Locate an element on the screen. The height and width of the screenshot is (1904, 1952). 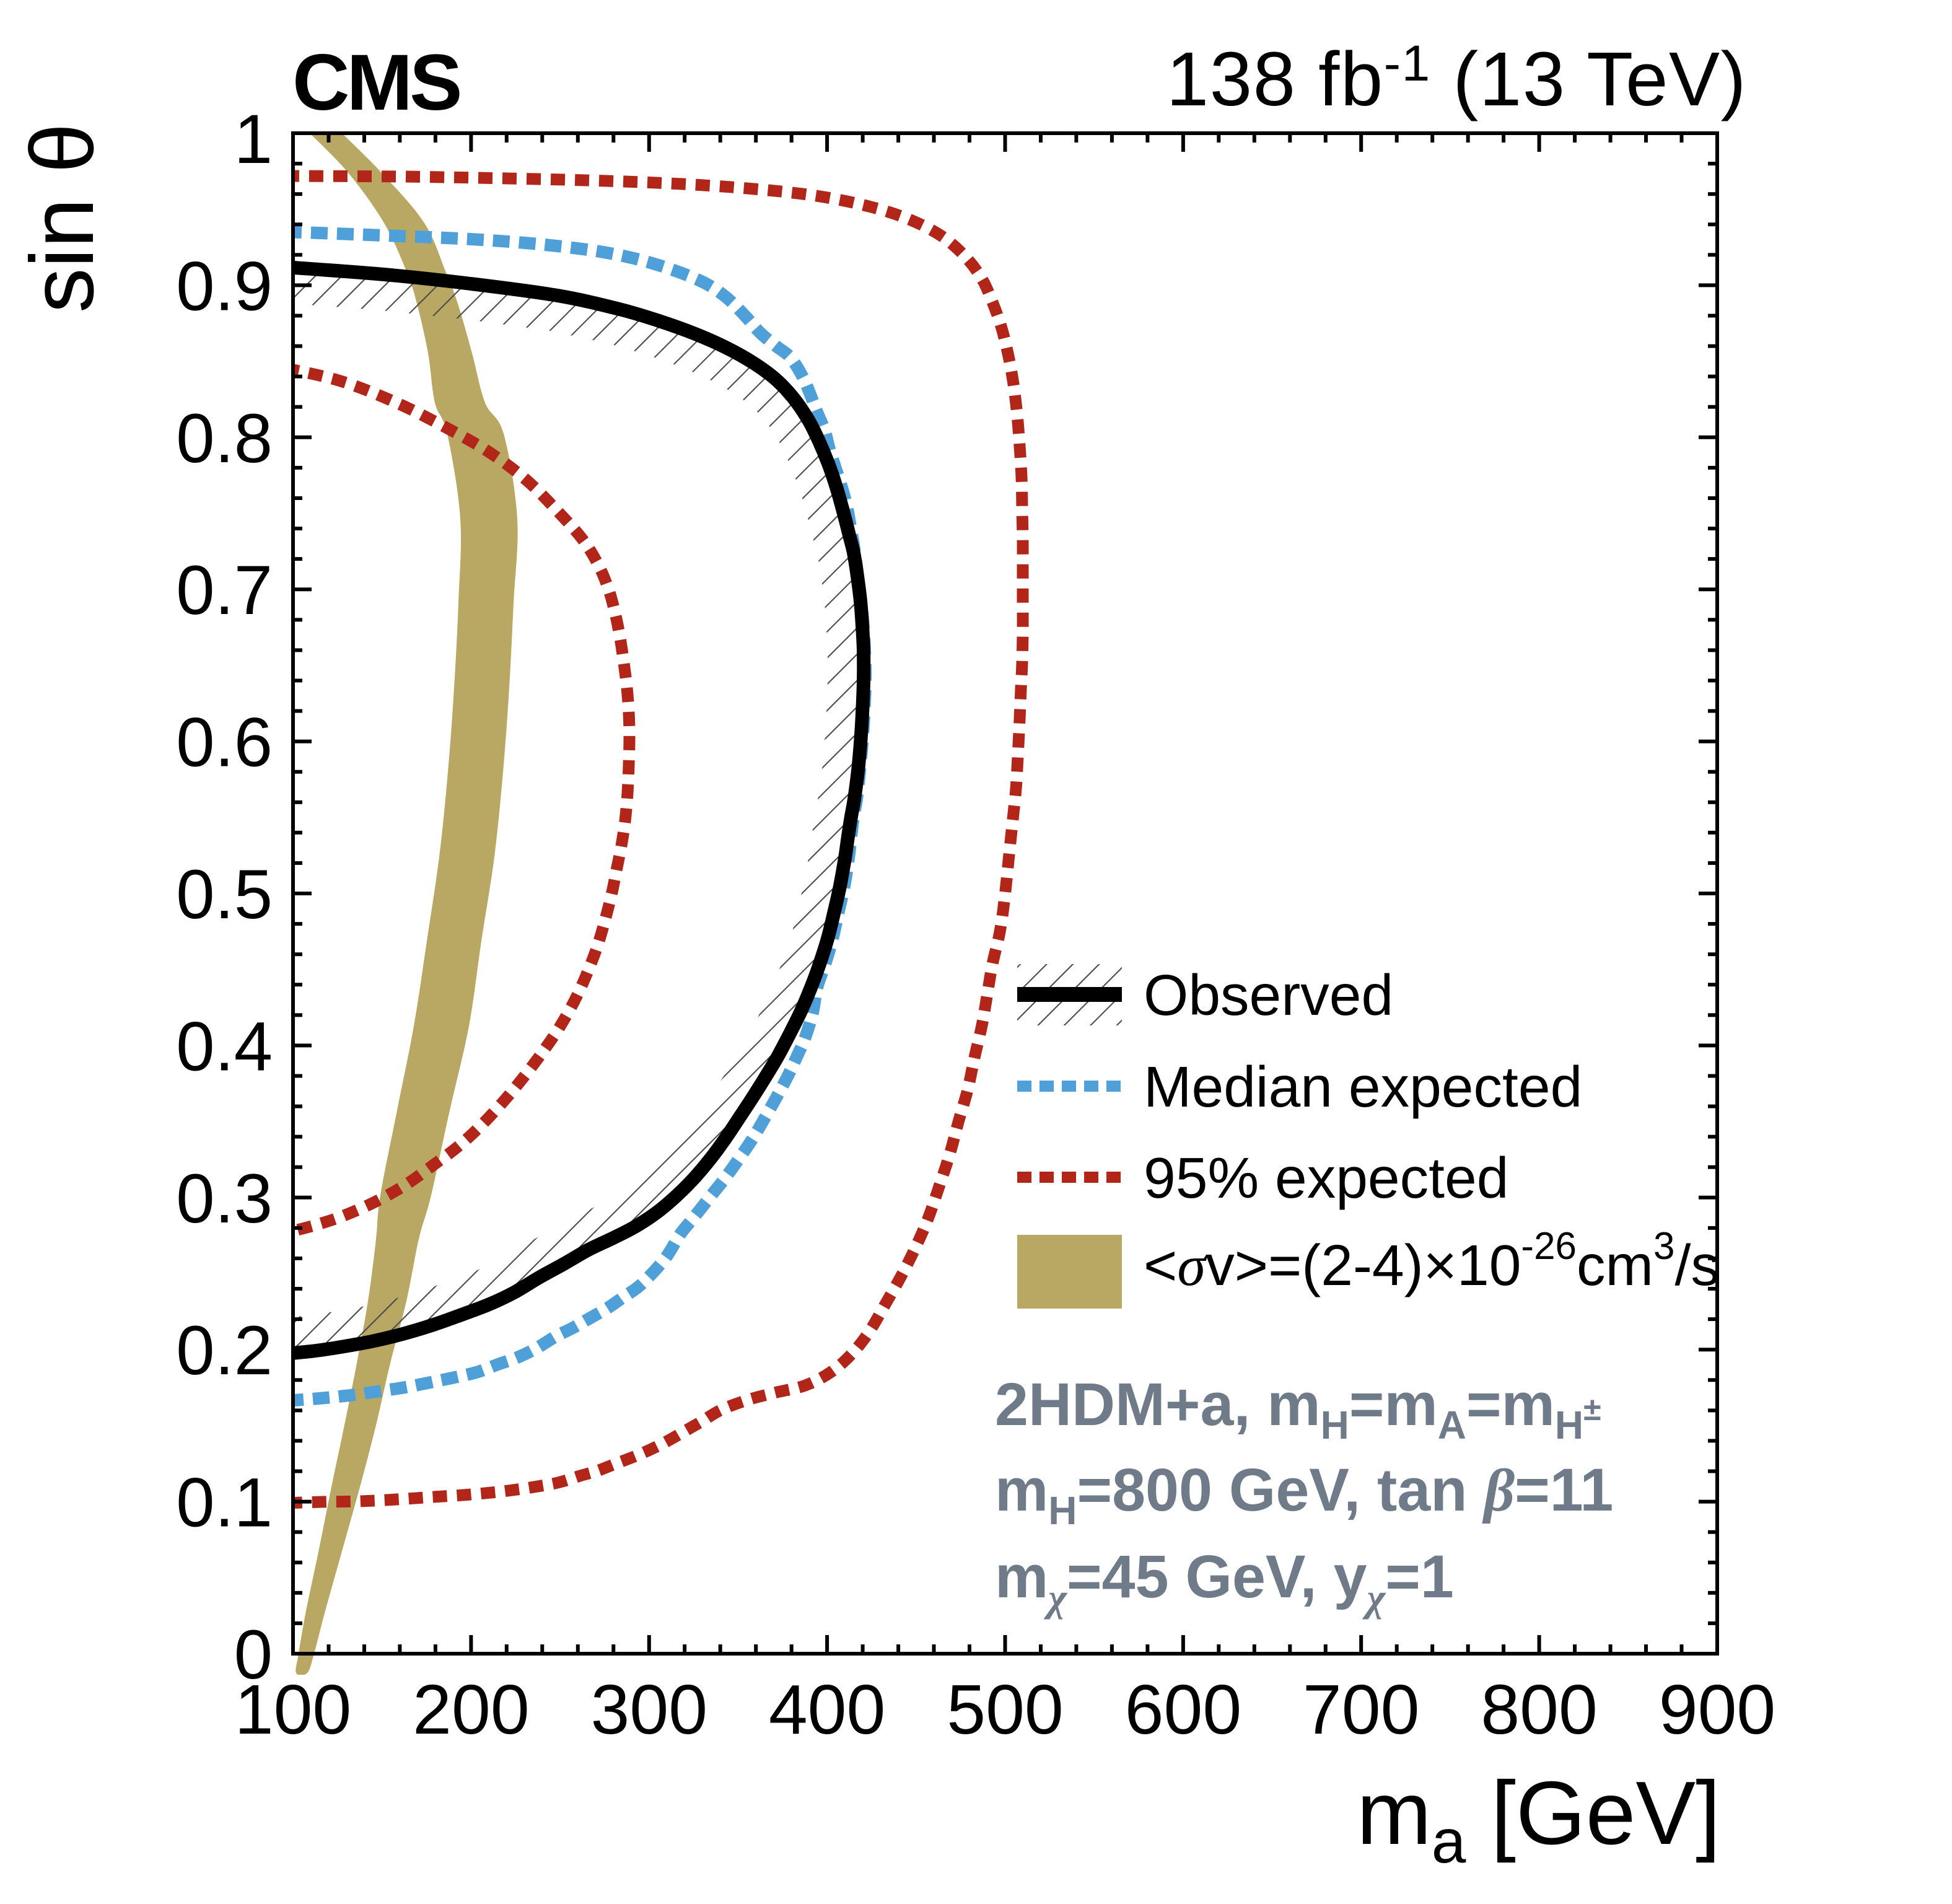
svg-text: 900 is located at coordinates (1717, 1709).